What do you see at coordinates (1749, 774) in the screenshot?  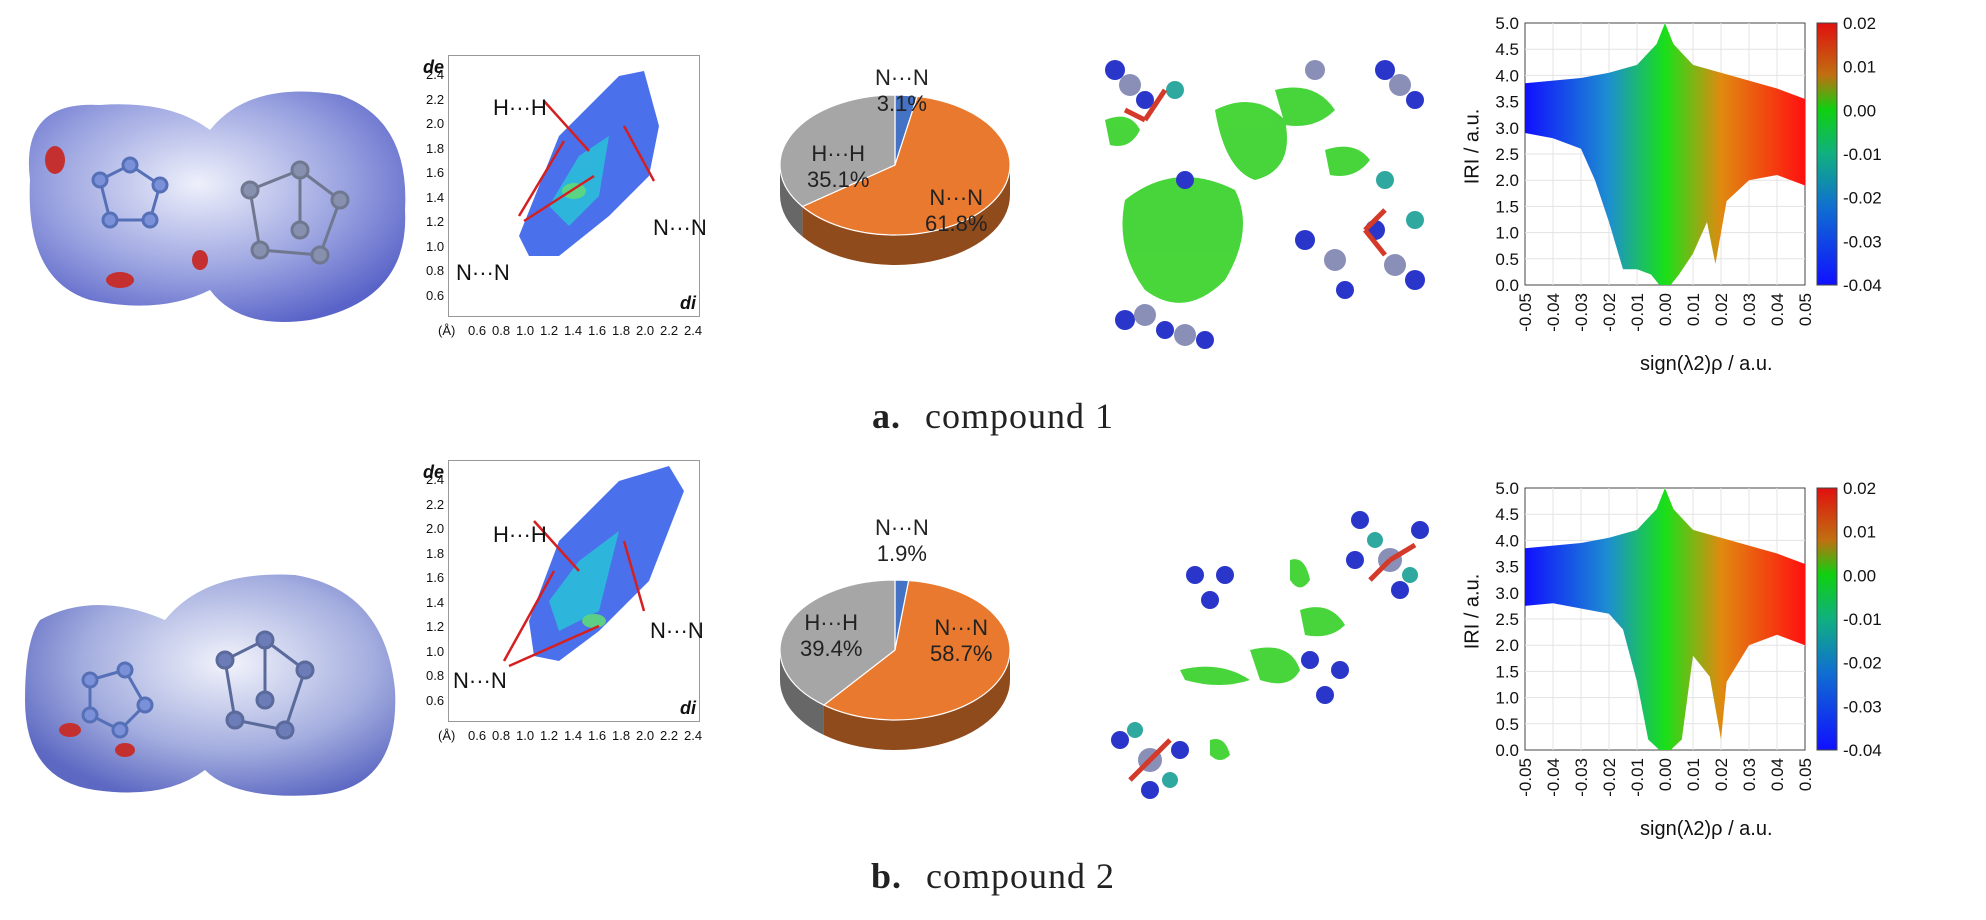 I see `iri-xtick: 0.03` at bounding box center [1749, 774].